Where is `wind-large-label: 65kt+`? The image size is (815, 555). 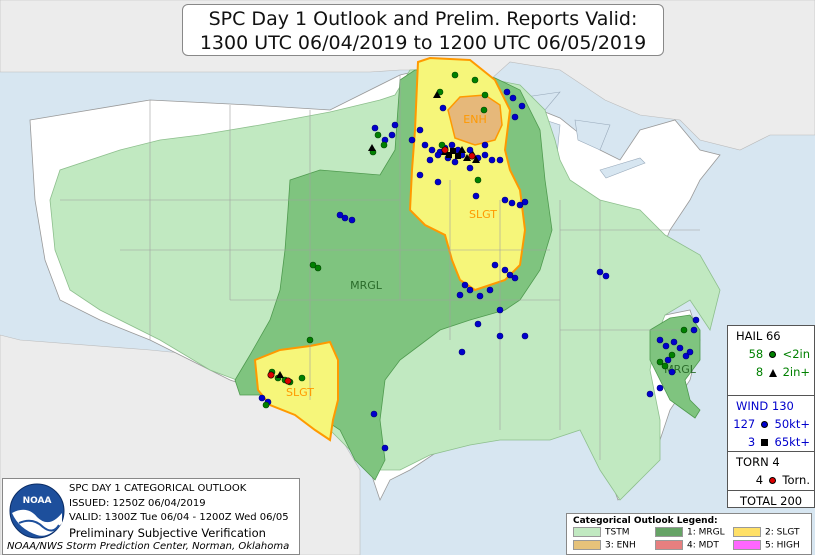
wind-large-label: 65kt+ is located at coordinates (792, 442).